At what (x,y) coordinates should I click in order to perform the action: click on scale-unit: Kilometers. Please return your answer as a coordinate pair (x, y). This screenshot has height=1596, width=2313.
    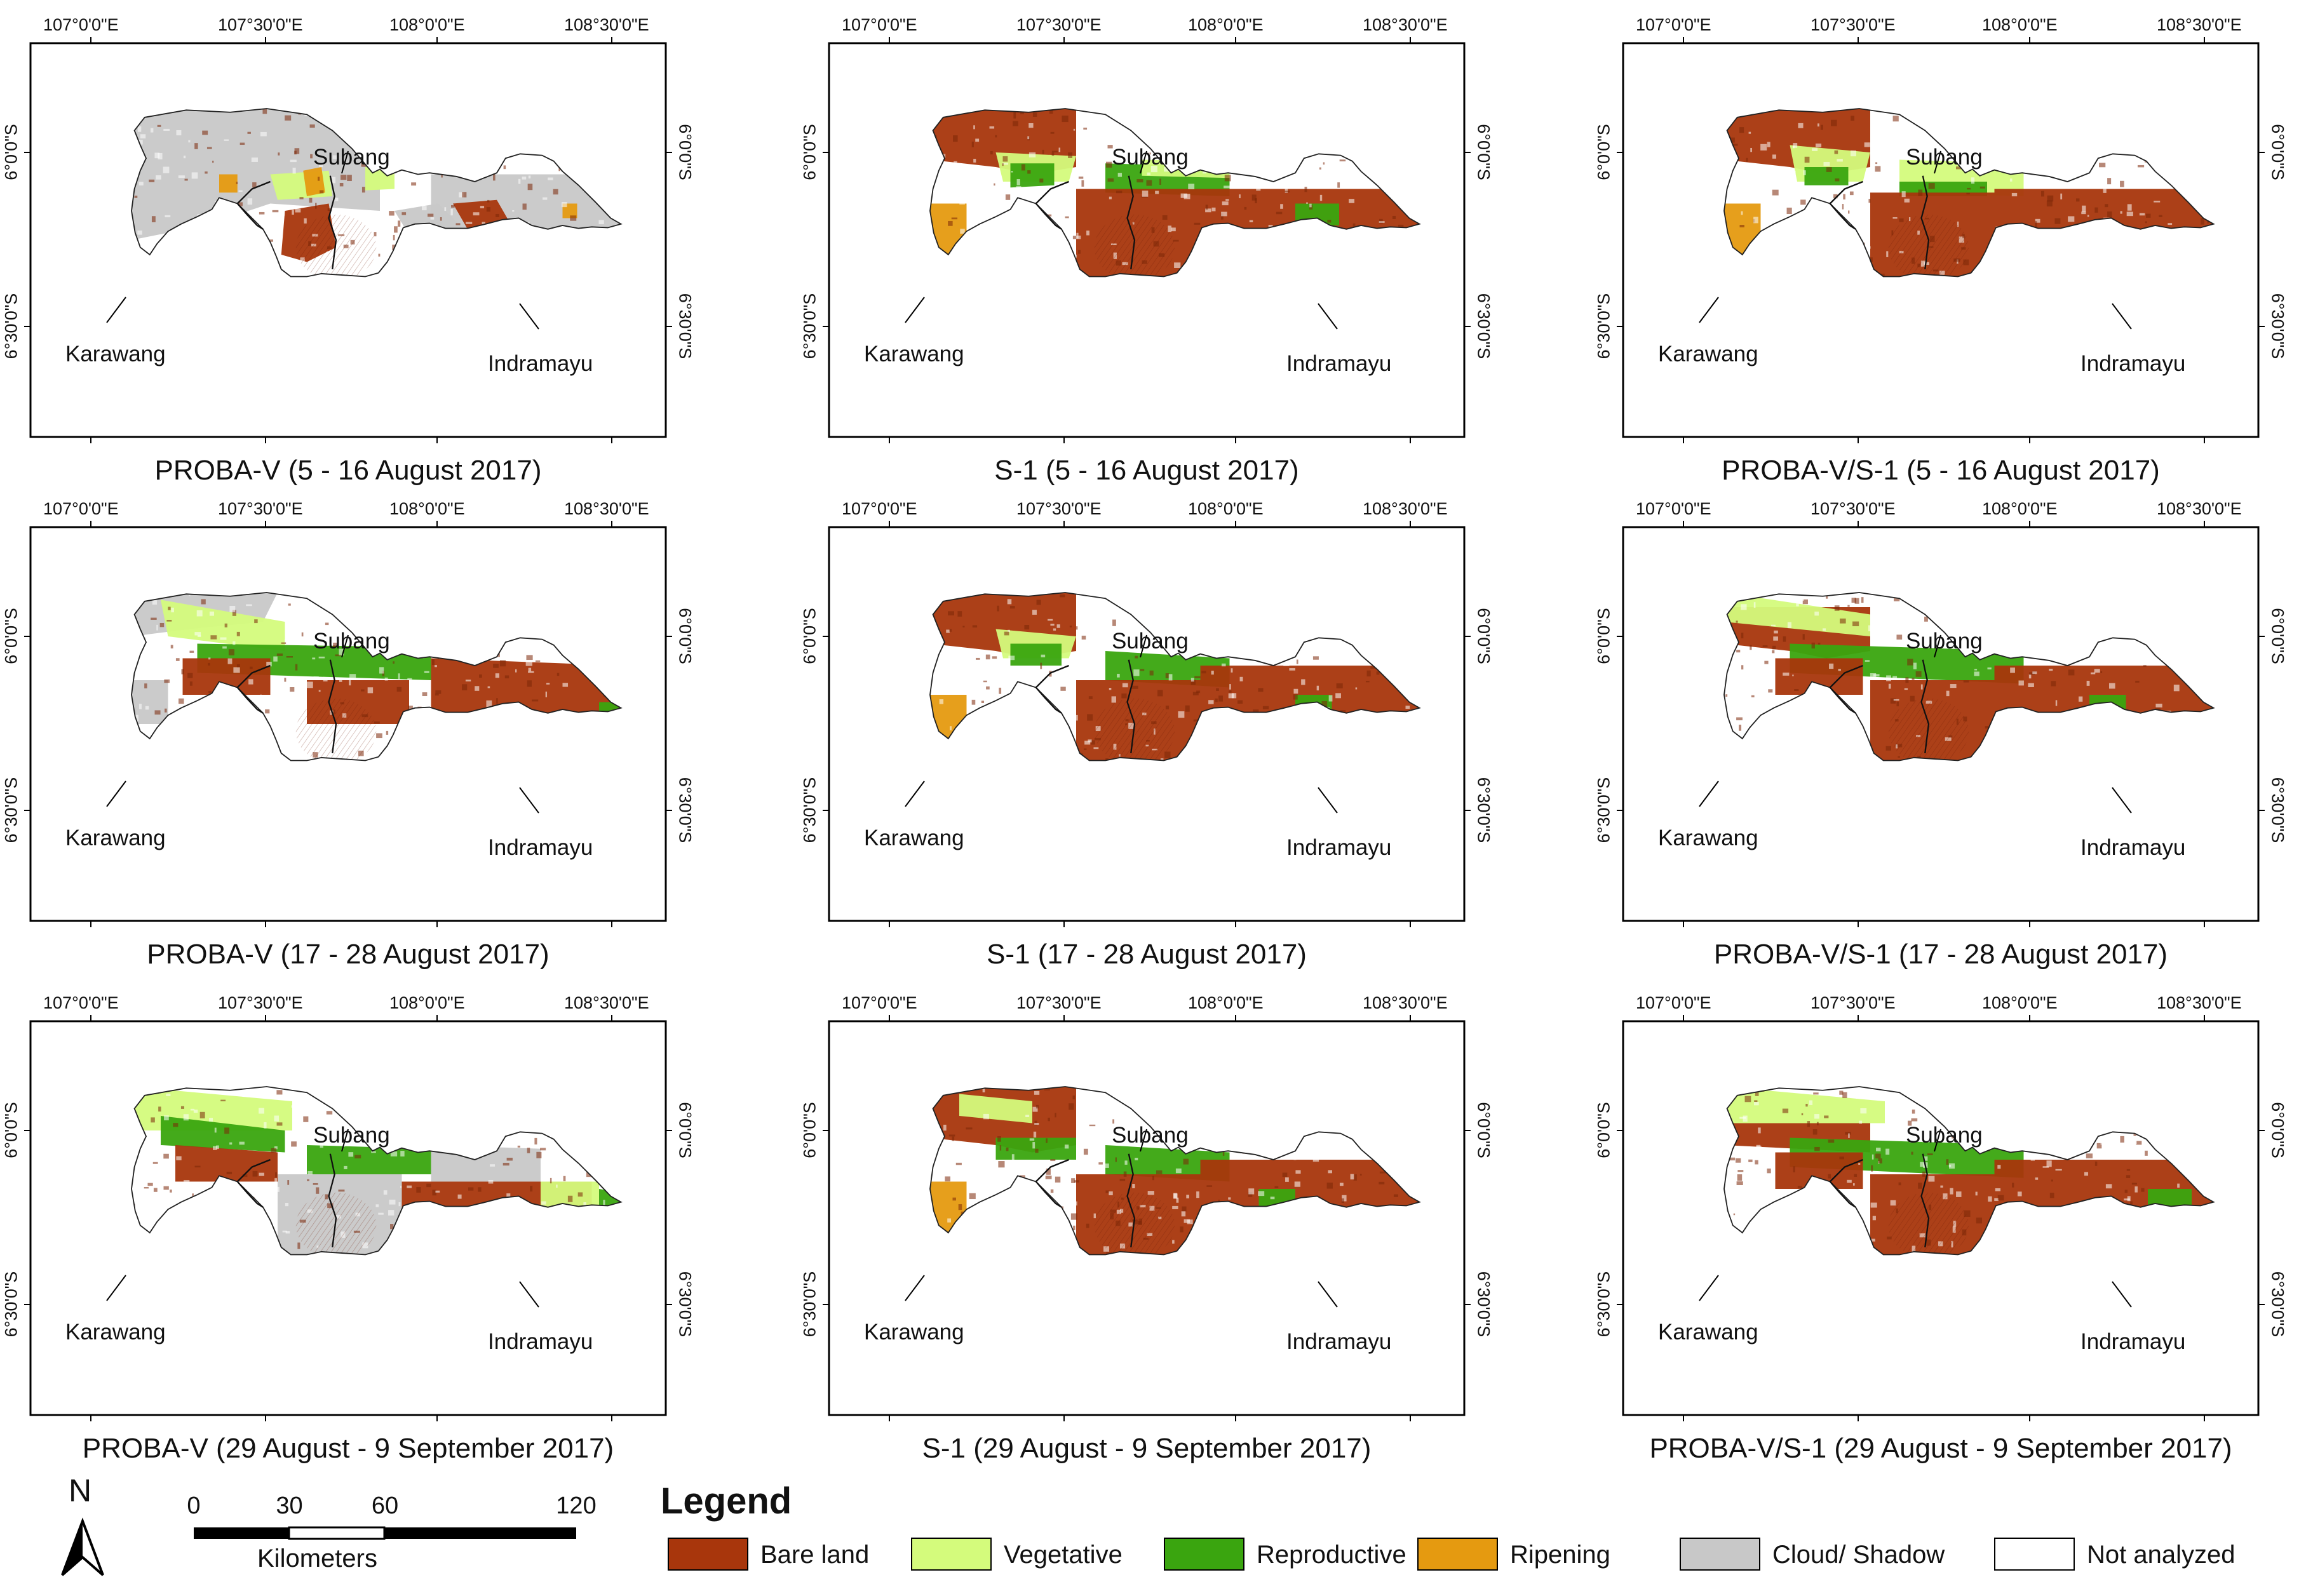
    Looking at the image, I should click on (317, 1559).